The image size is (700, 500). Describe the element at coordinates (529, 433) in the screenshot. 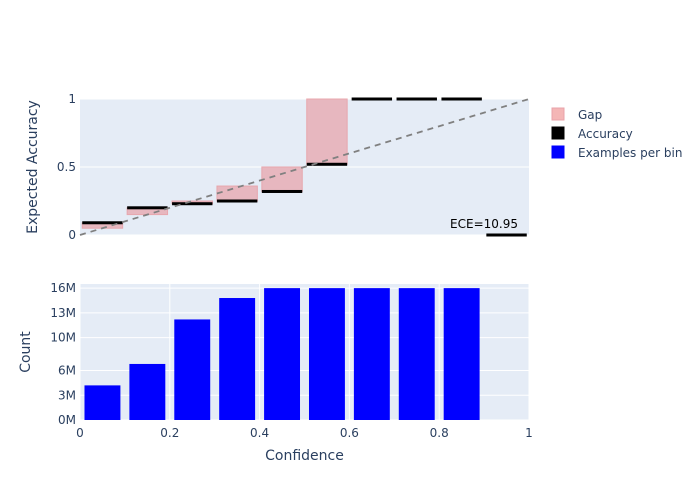

I see `histogram-x-tick-label: 1` at that location.